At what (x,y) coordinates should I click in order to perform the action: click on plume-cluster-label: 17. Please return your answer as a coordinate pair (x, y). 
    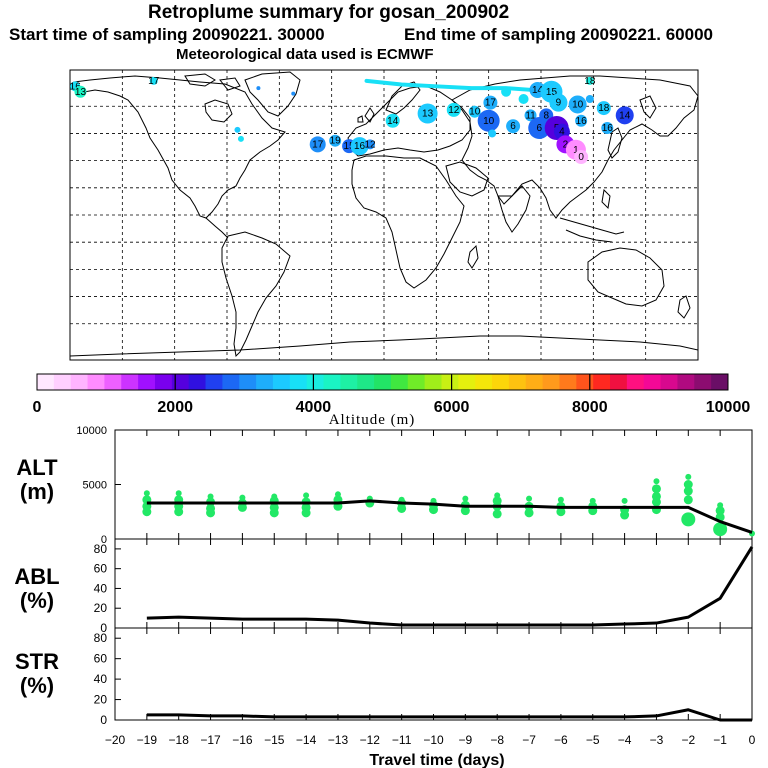
    Looking at the image, I should click on (318, 144).